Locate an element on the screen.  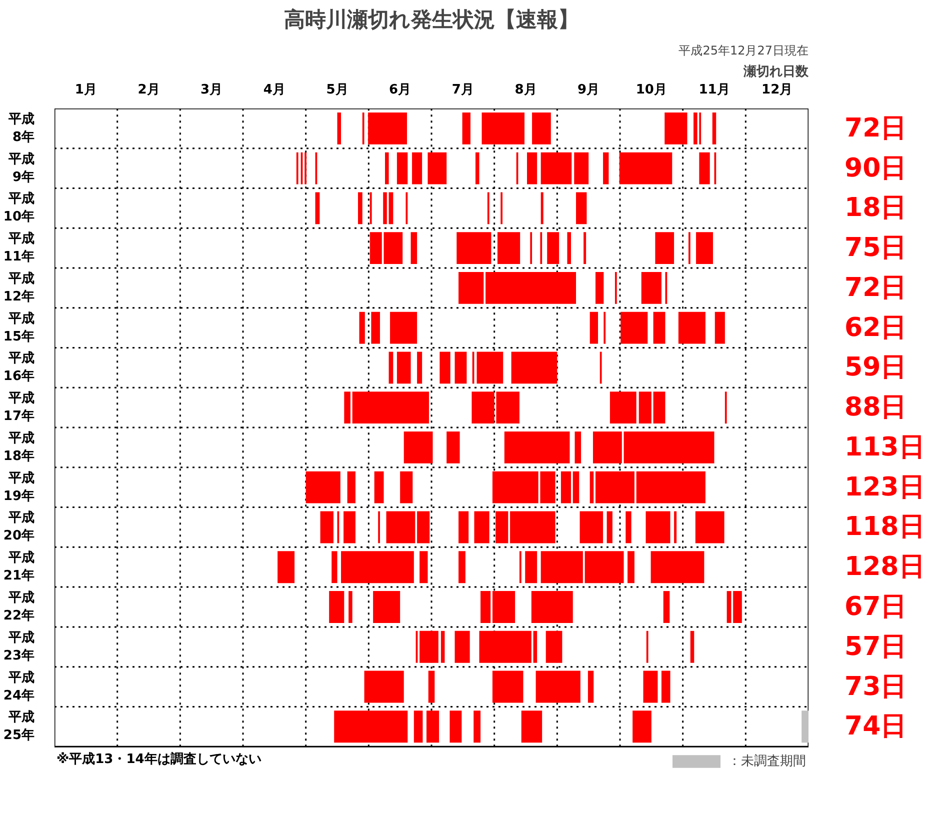
x-tick-label: 1月 is located at coordinates (85, 90).